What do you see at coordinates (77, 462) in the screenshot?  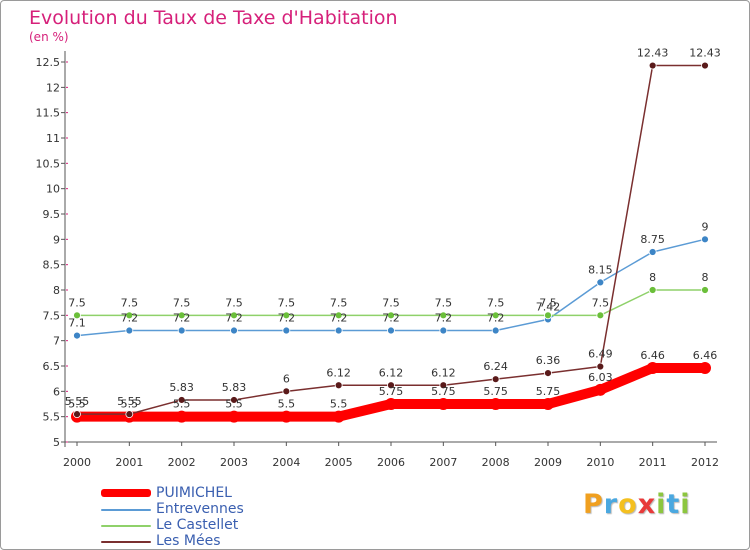 I see `x-tick-label: 2000` at bounding box center [77, 462].